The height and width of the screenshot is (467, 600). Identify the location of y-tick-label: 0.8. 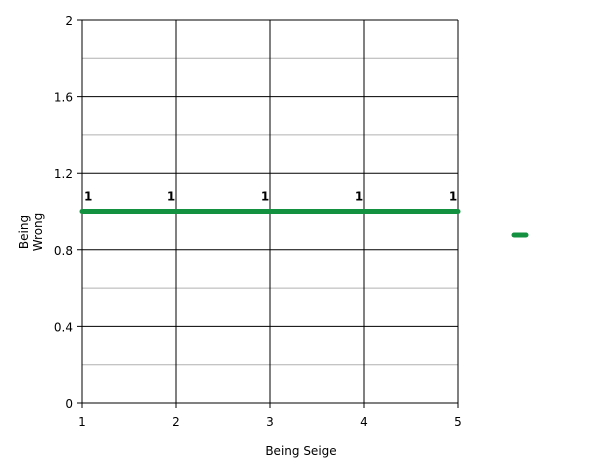
(63, 251).